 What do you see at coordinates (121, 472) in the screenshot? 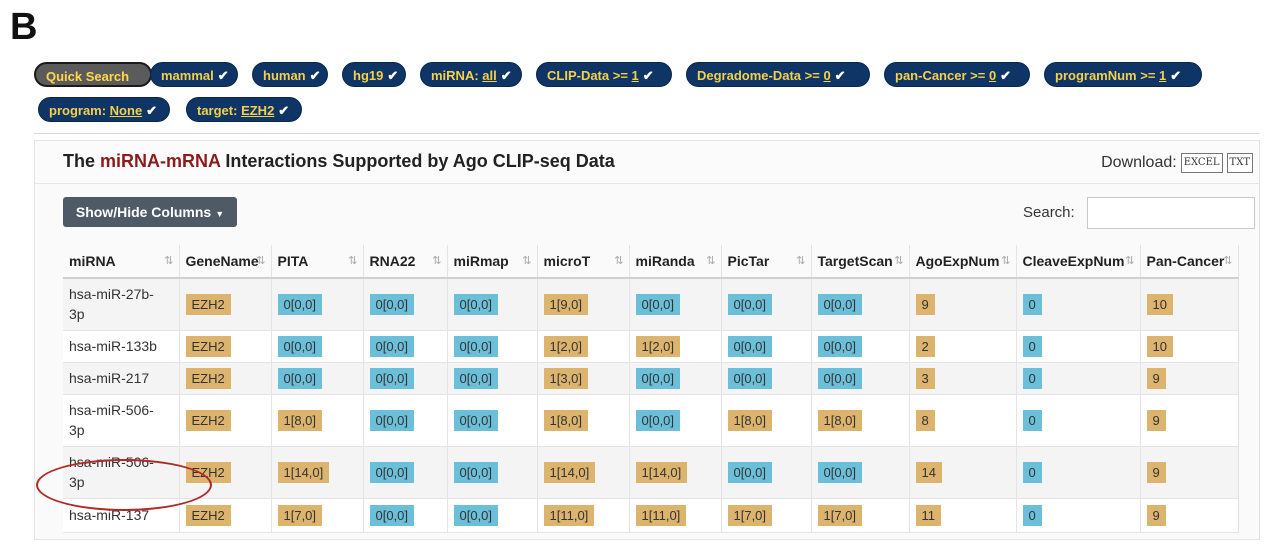
I see `mirna-cell: hsa-miR-506- 3p` at bounding box center [121, 472].